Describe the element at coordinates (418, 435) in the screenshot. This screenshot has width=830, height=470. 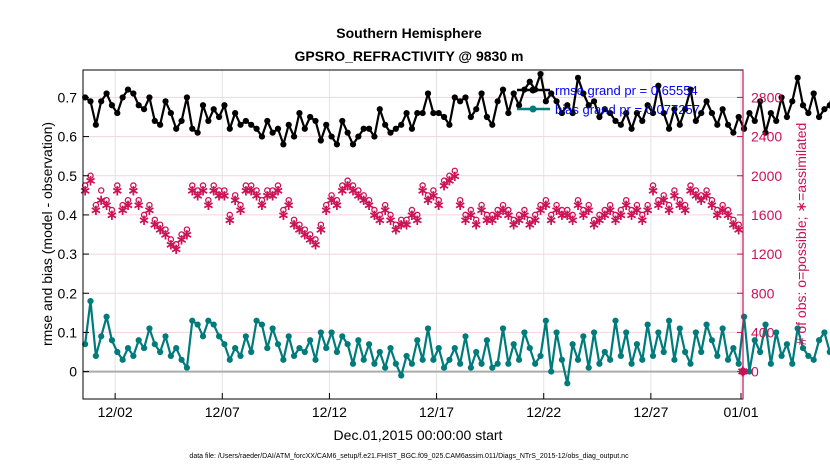
I see `x-axis-label: Dec.01,2015 00:00:00 start` at that location.